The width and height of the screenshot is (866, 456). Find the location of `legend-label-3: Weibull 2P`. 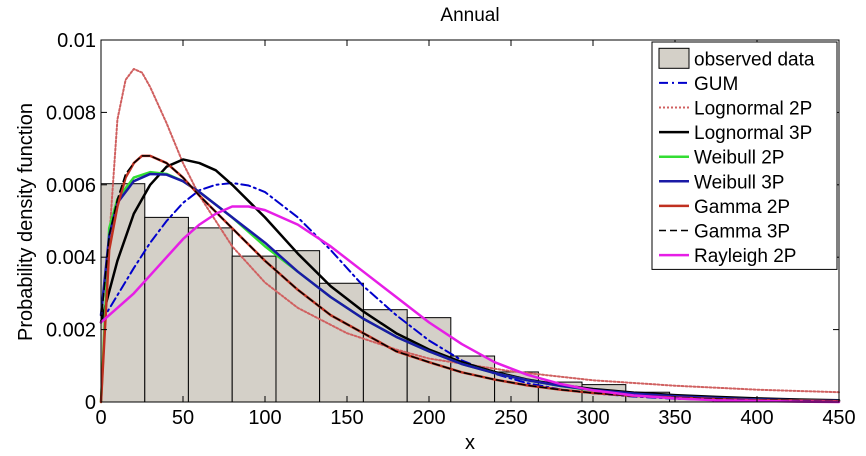

legend-label-3: Weibull 2P is located at coordinates (739, 158).